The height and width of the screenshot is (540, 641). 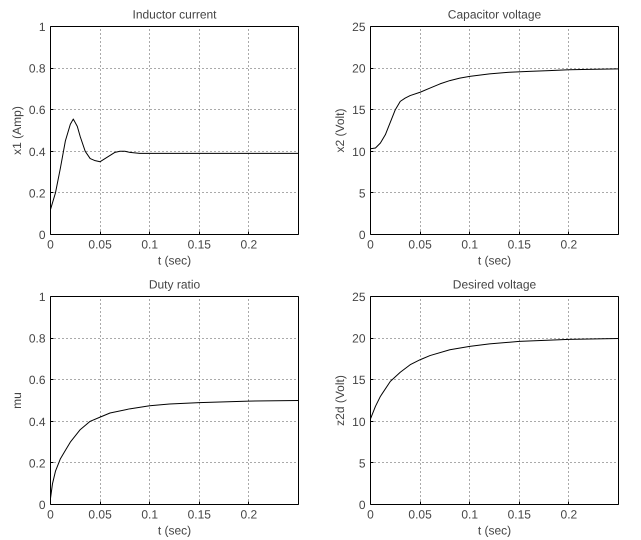 I want to click on y-axis-title: x1 (Amp), so click(x=17, y=130).